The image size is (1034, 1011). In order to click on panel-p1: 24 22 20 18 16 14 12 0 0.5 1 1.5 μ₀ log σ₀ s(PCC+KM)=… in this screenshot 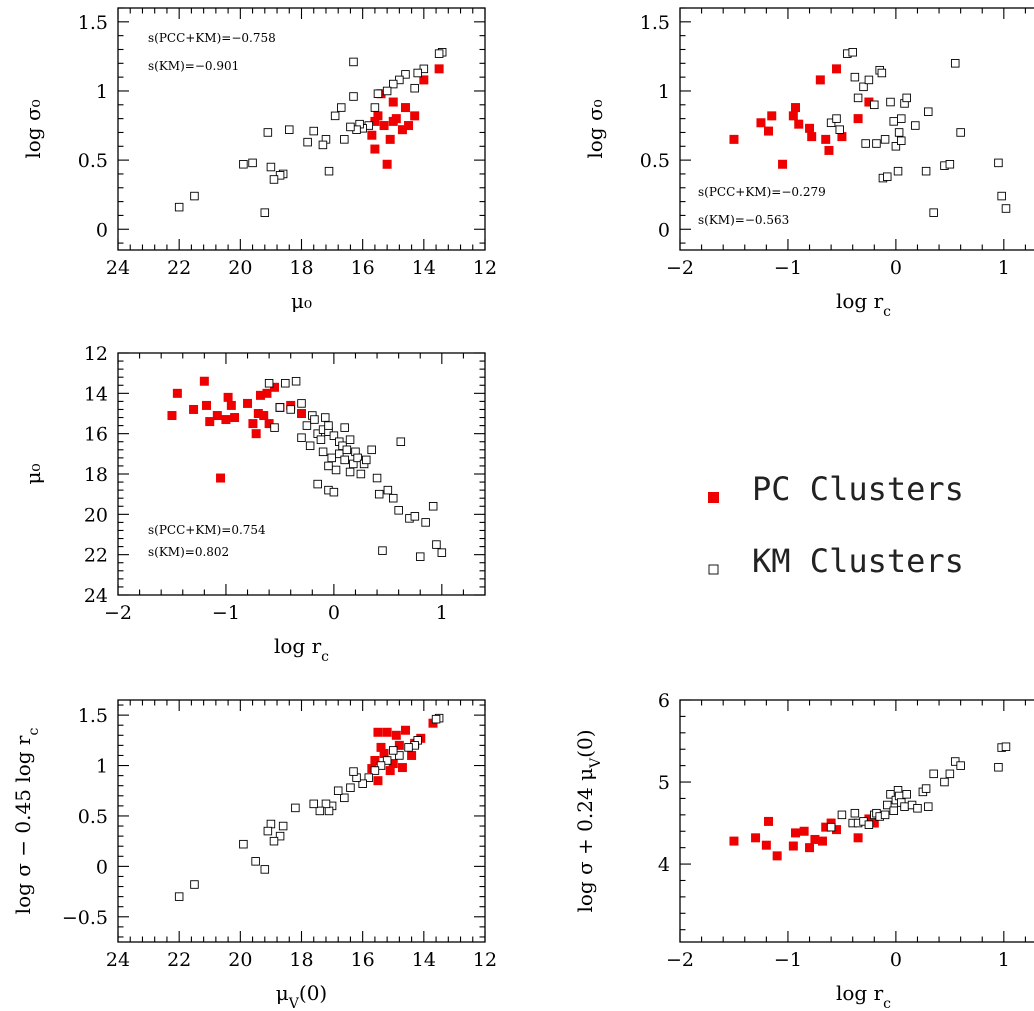, I will do `click(259, 160)`.